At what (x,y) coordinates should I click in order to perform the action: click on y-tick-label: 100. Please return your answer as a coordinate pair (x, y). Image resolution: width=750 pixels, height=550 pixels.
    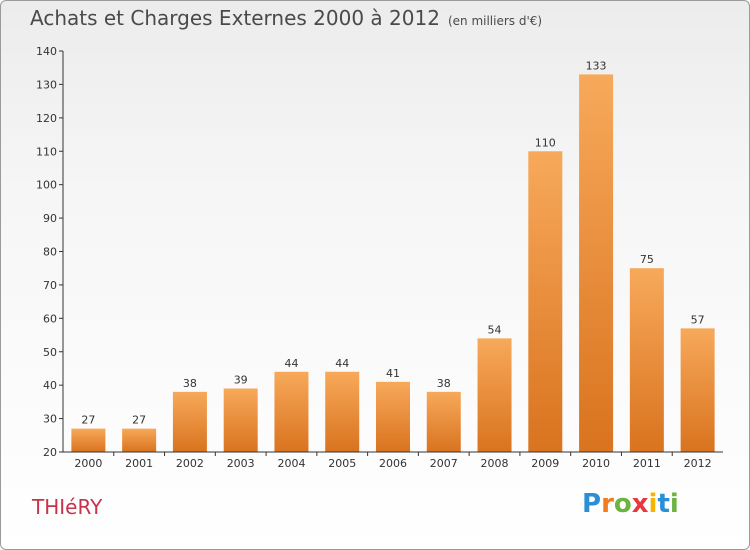
    Looking at the image, I should click on (46, 185).